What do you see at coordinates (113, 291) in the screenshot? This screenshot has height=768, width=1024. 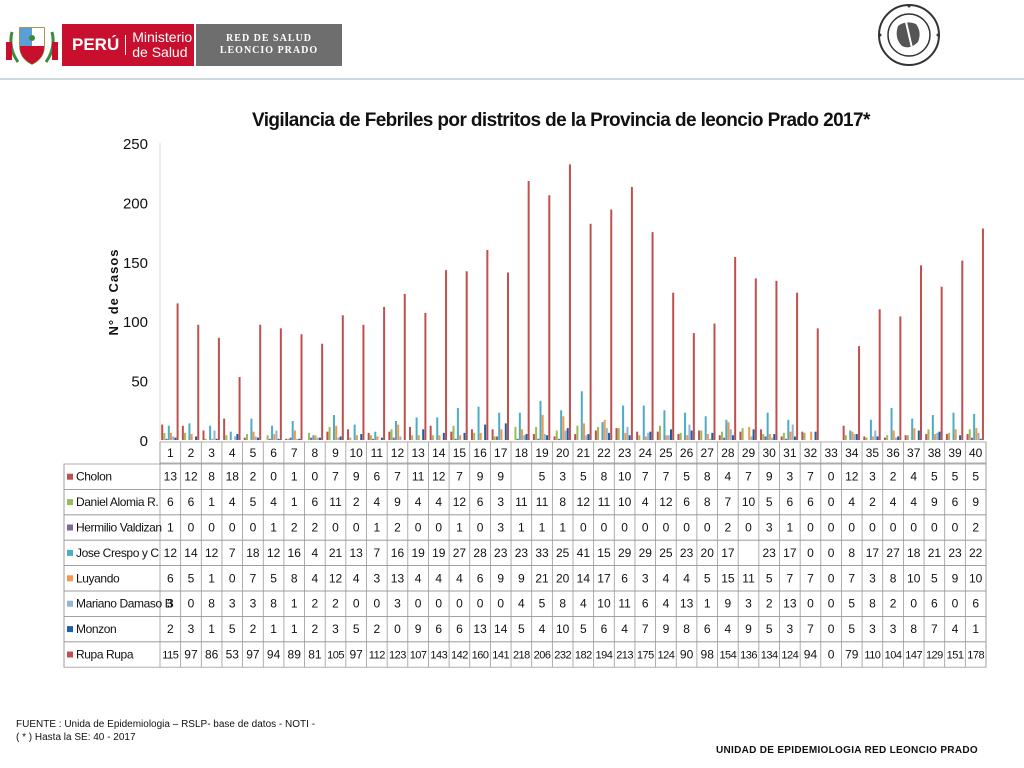 I see `y-axis-label: N° de Casos` at bounding box center [113, 291].